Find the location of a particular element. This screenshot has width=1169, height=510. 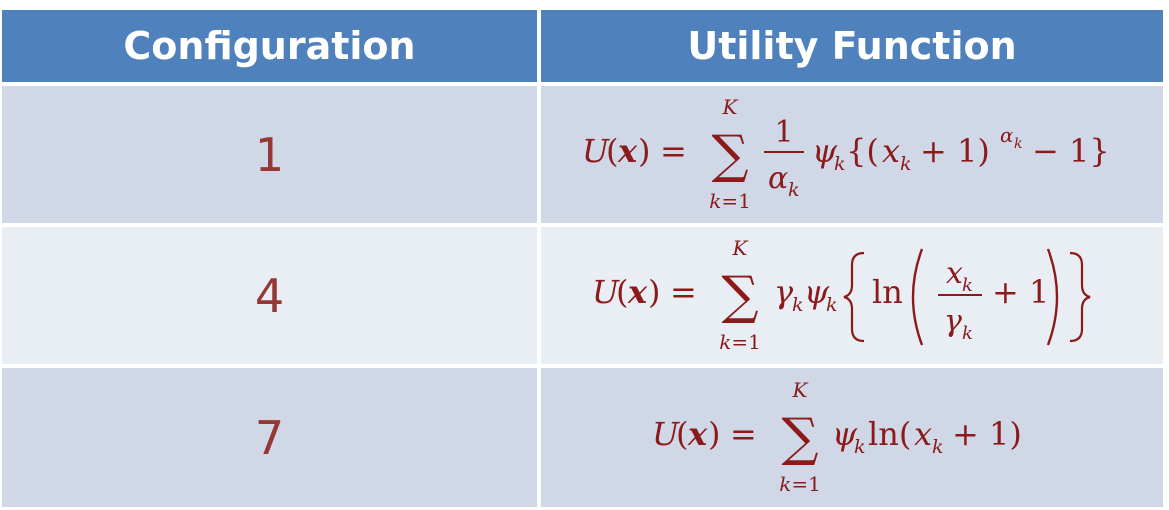

header-configuration: Configuration is located at coordinates (269, 46).